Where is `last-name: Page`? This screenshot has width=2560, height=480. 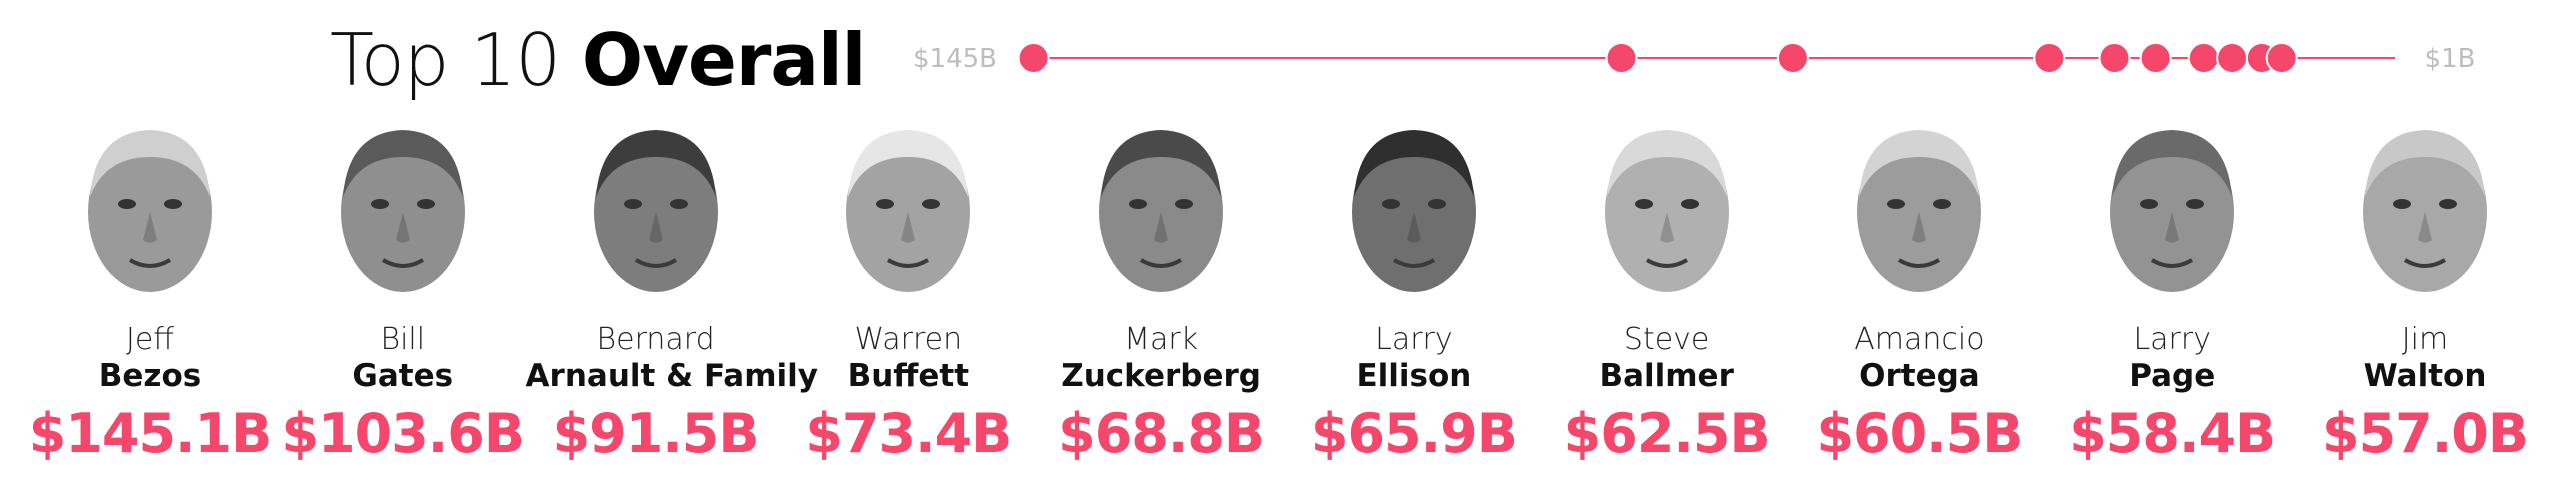 last-name: Page is located at coordinates (2172, 376).